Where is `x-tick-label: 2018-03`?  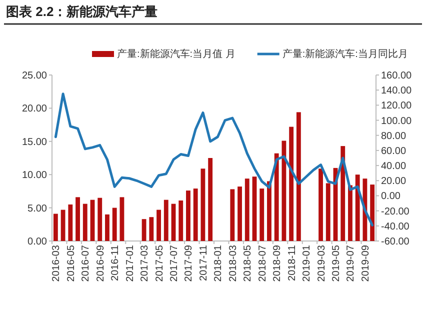
x-tick-label: 2018-03 is located at coordinates (233, 263).